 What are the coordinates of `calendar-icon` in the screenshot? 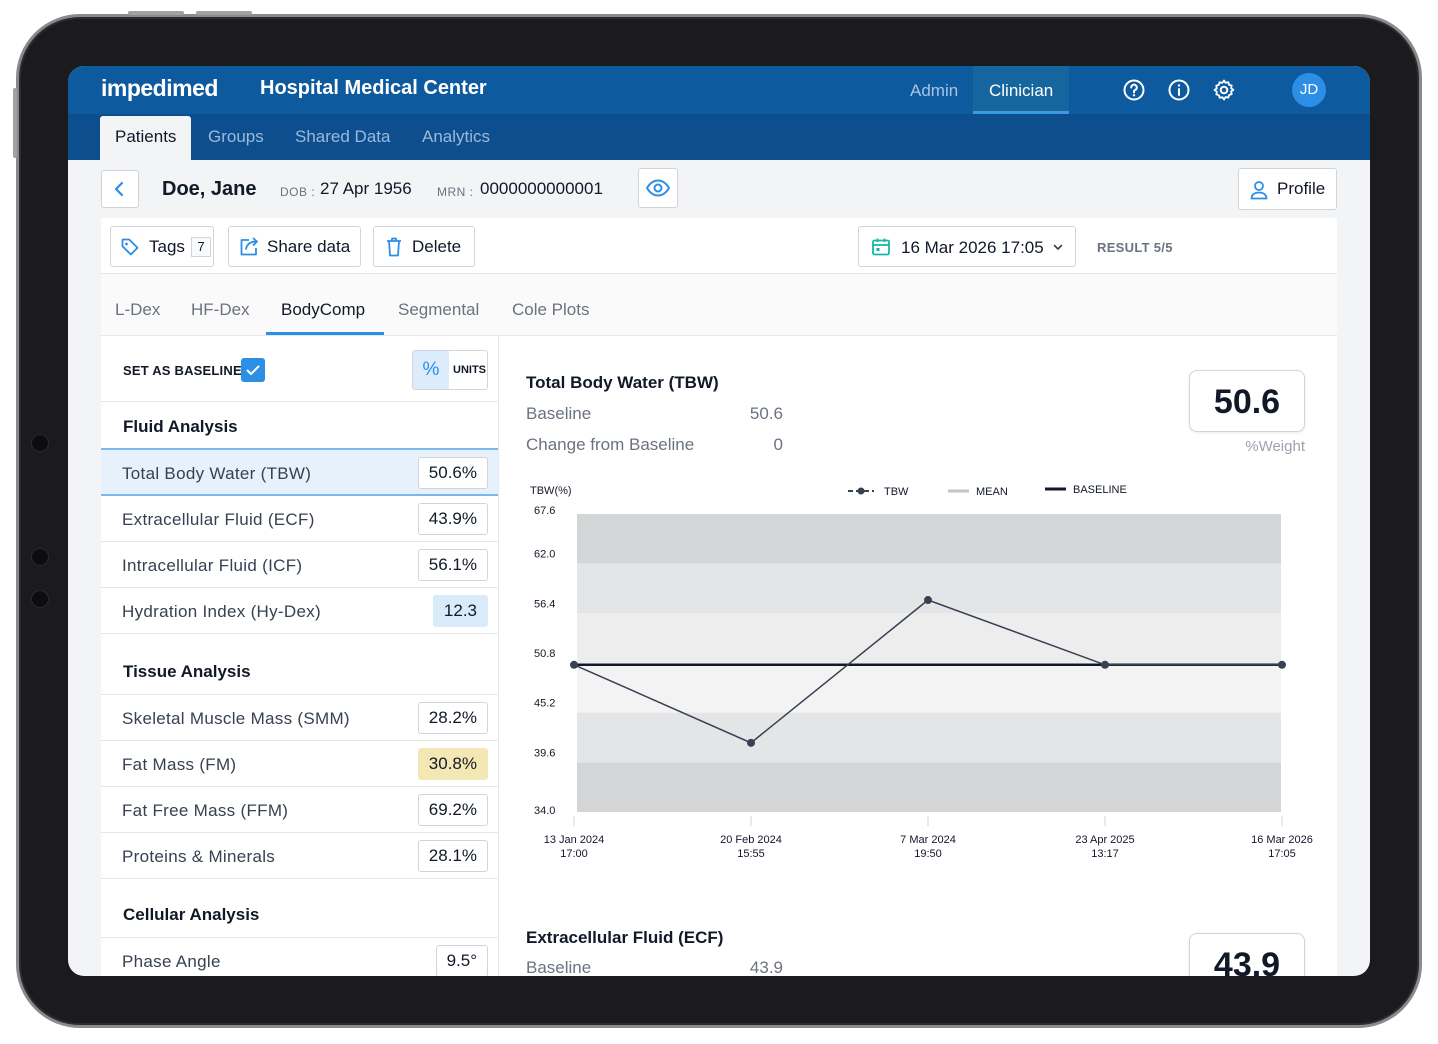 It's located at (881, 247).